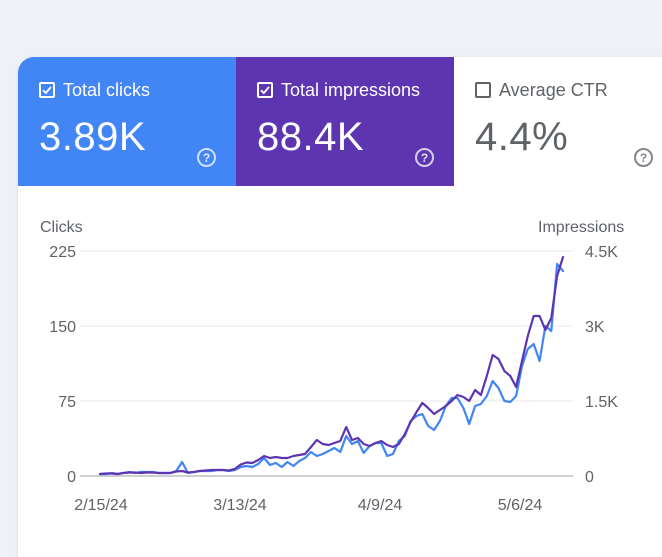 This screenshot has width=662, height=557. I want to click on y-left-tick-label: 0, so click(71, 477).